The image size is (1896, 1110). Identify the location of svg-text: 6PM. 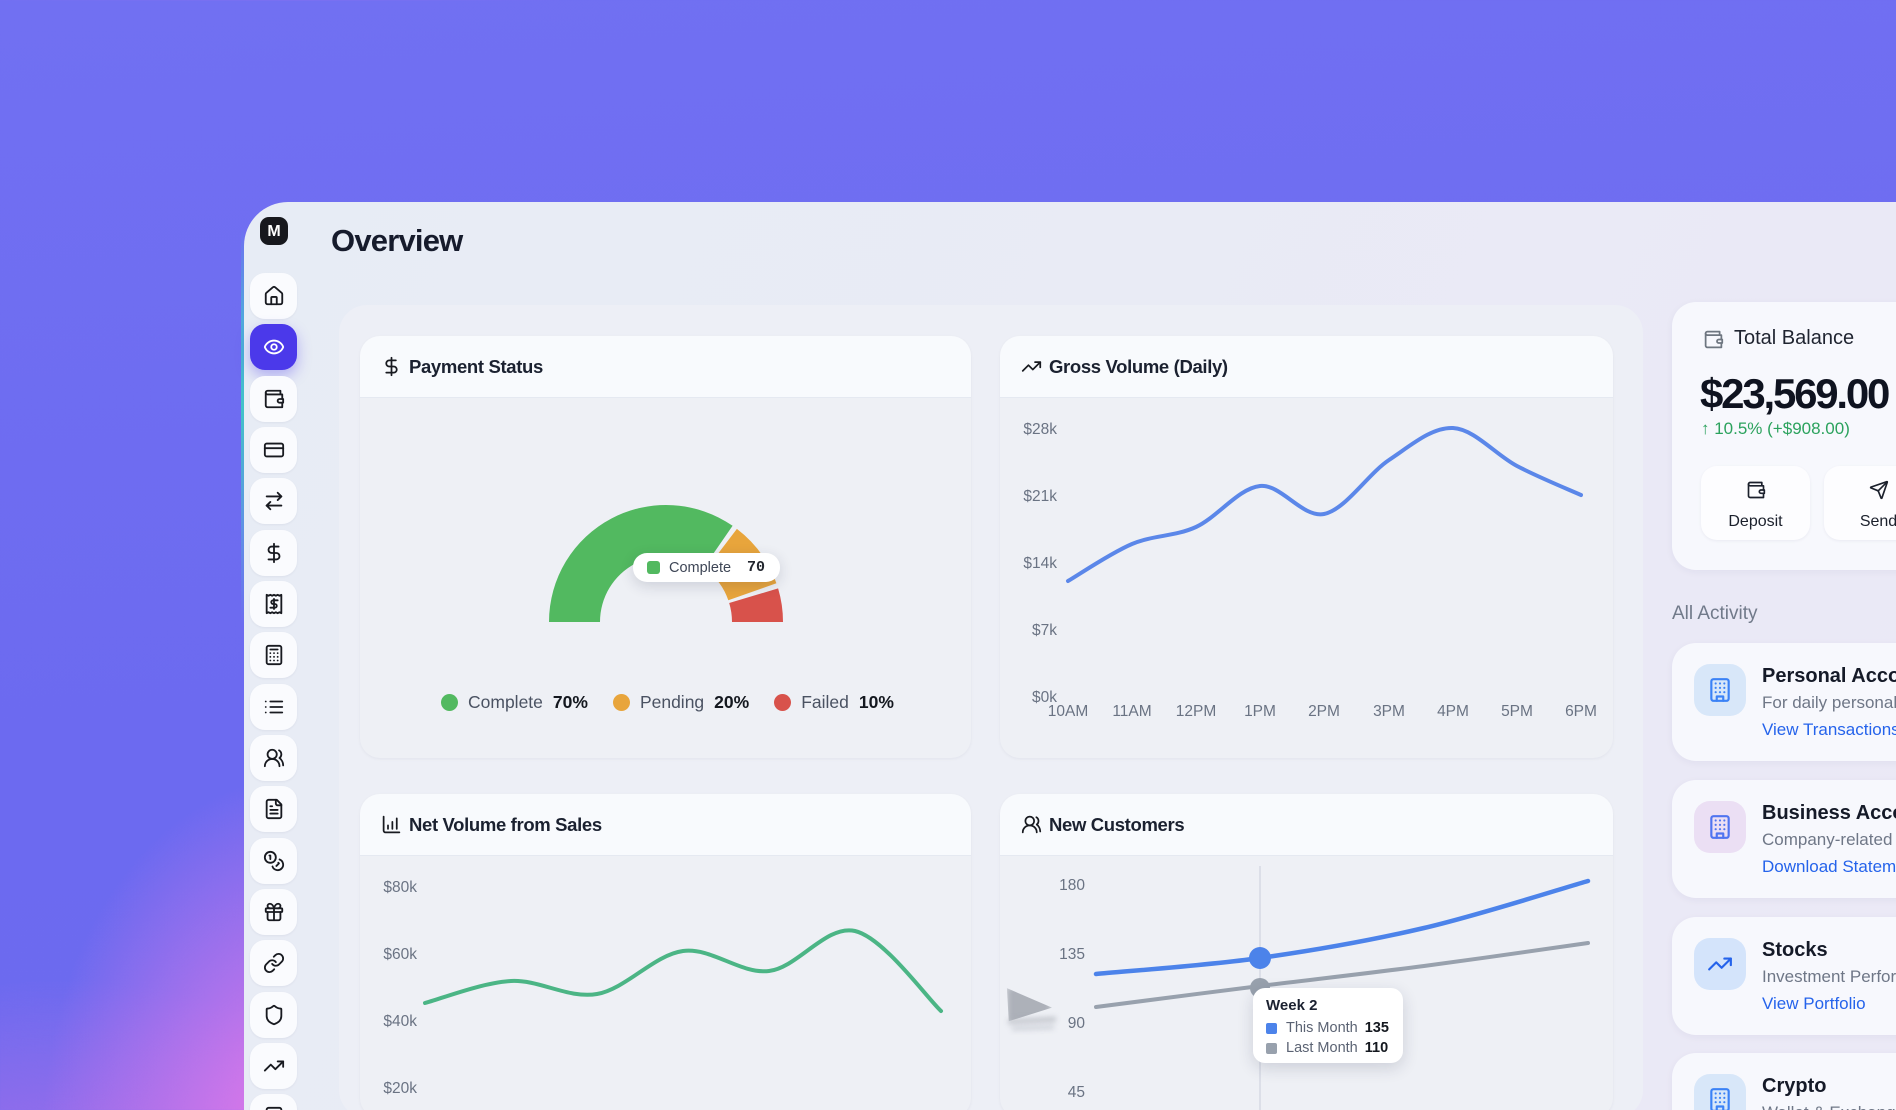
(1581, 711).